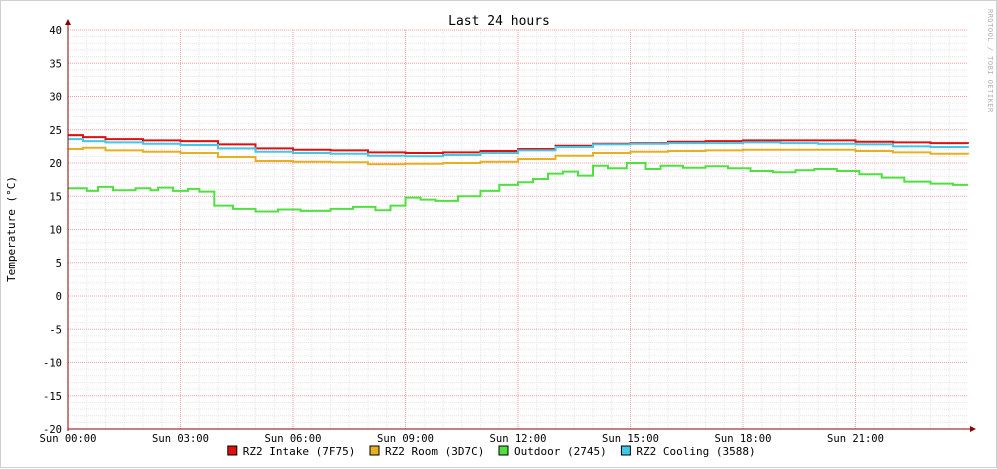  What do you see at coordinates (52, 364) in the screenshot?
I see `y-tick-label: -10` at bounding box center [52, 364].